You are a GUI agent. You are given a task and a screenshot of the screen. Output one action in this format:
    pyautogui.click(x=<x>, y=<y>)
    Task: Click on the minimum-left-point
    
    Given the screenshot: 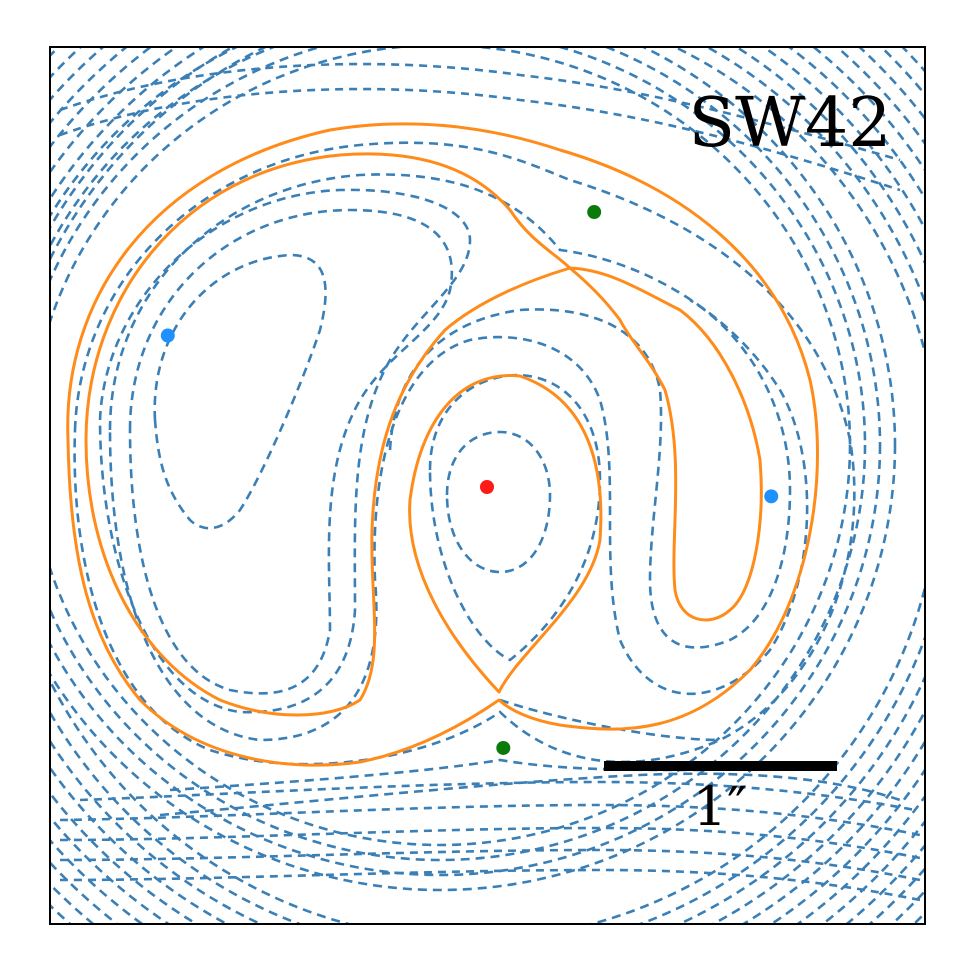 What is the action you would take?
    pyautogui.click(x=168, y=336)
    